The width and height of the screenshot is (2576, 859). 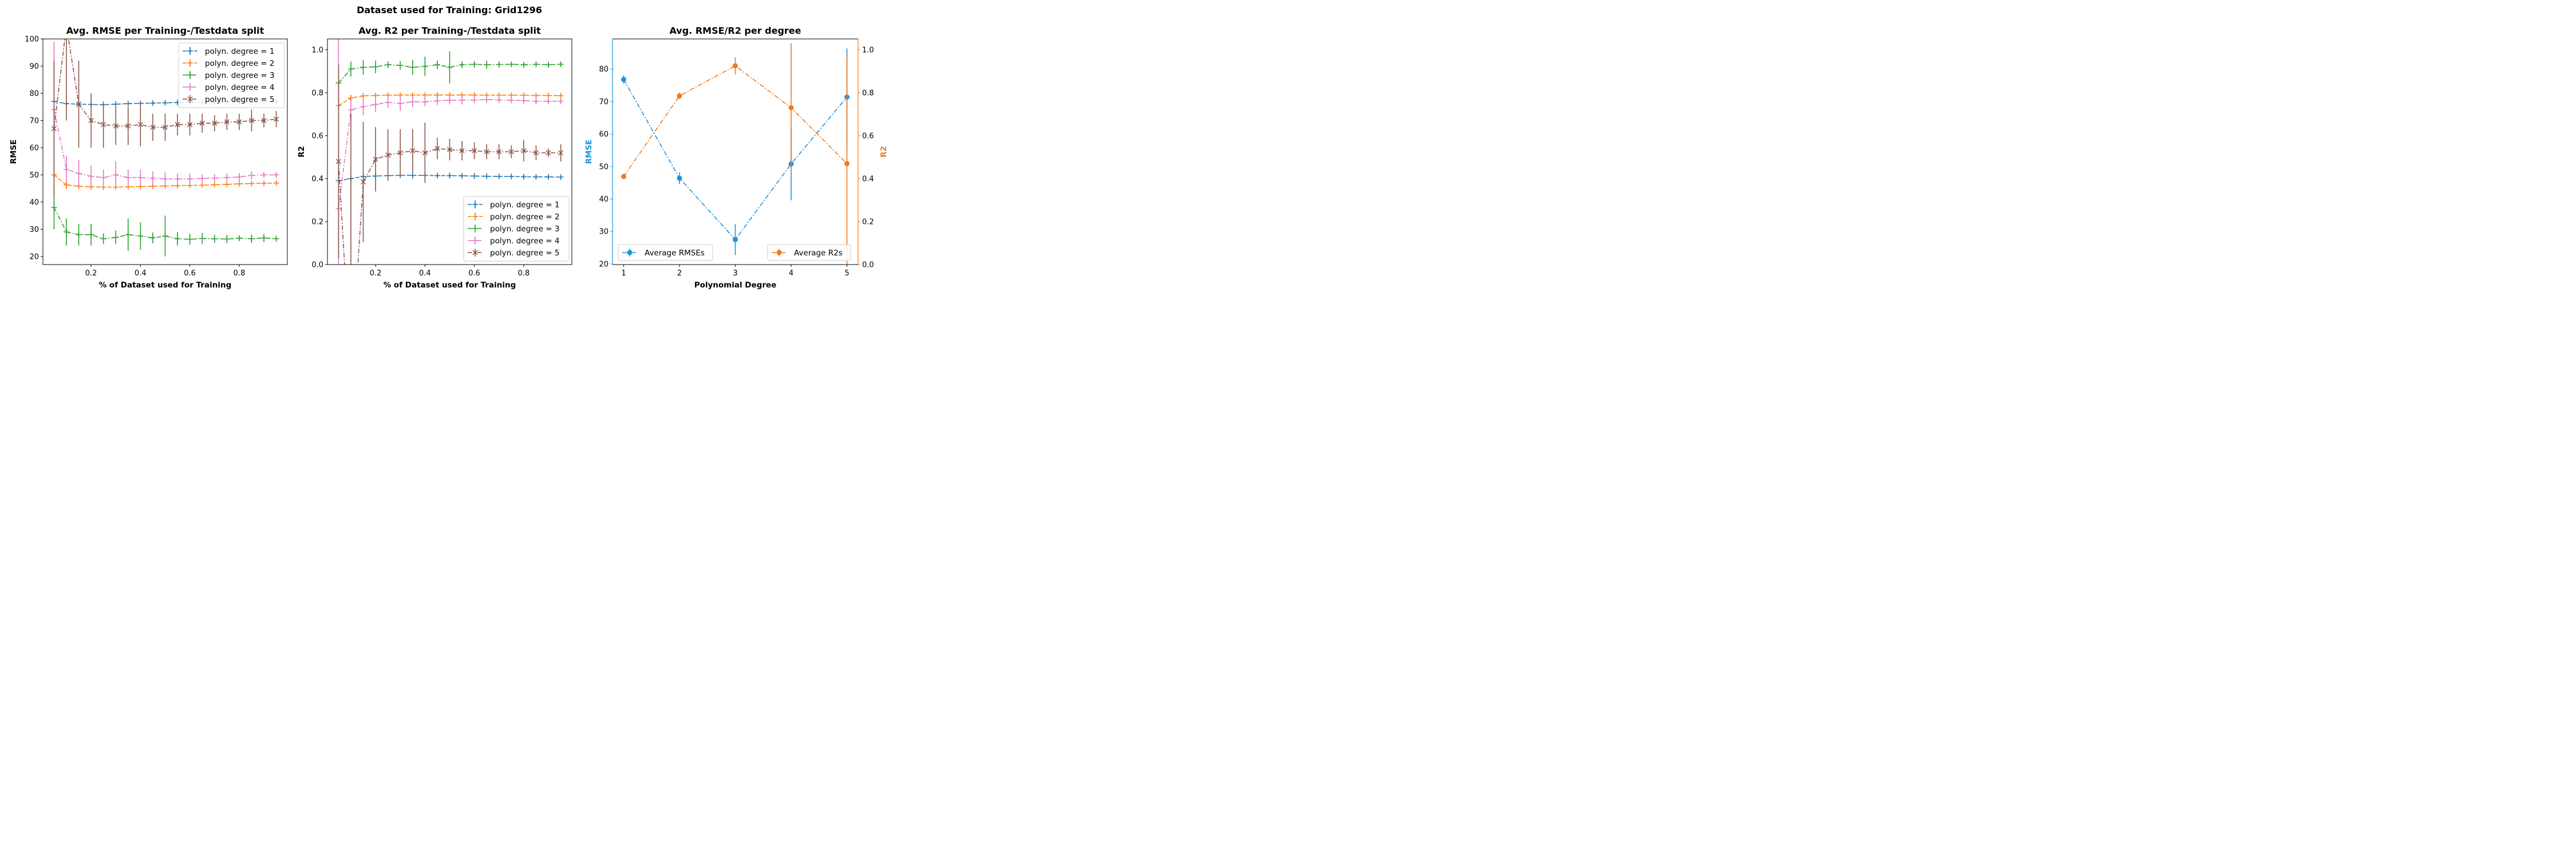 I want to click on x-tick-label: 4, so click(x=791, y=273).